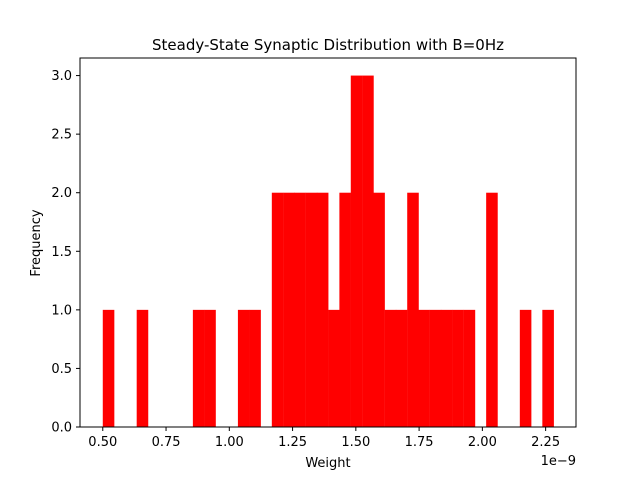 This screenshot has width=640, height=480. What do you see at coordinates (61, 310) in the screenshot?
I see `y-tick-label: 1.0` at bounding box center [61, 310].